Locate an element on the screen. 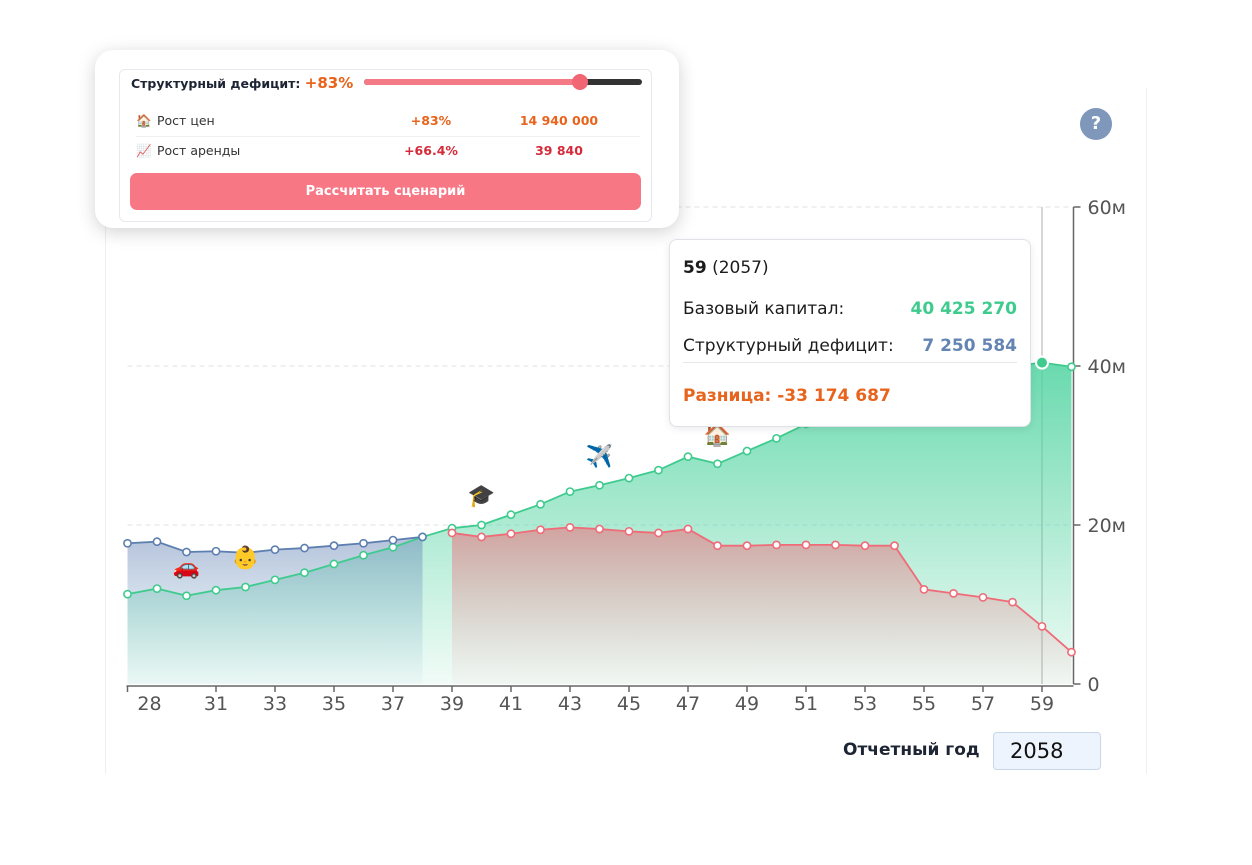  tooltip-year: (2057) is located at coordinates (740, 268).